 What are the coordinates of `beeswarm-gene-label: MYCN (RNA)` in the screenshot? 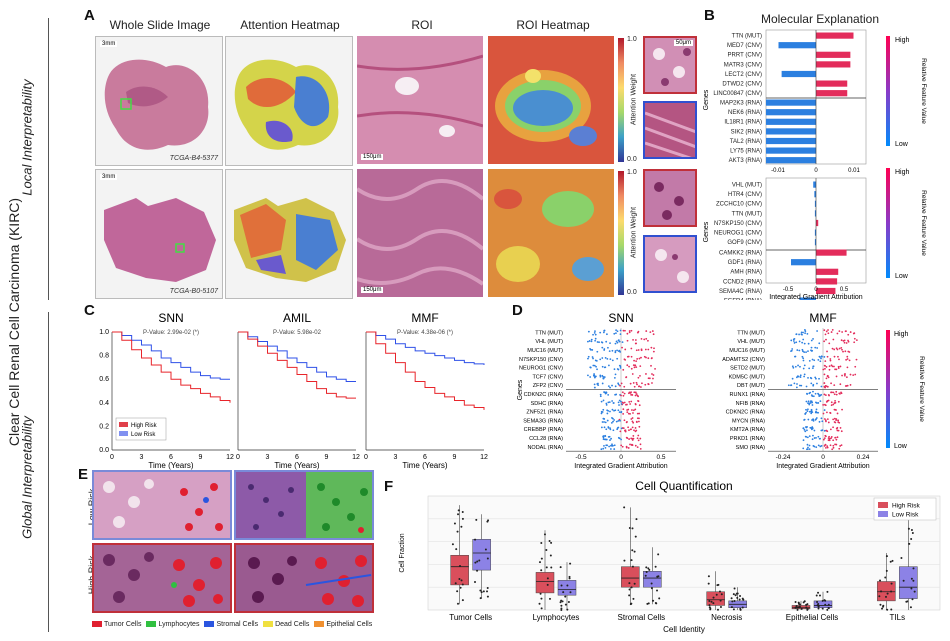 It's located at (748, 421).